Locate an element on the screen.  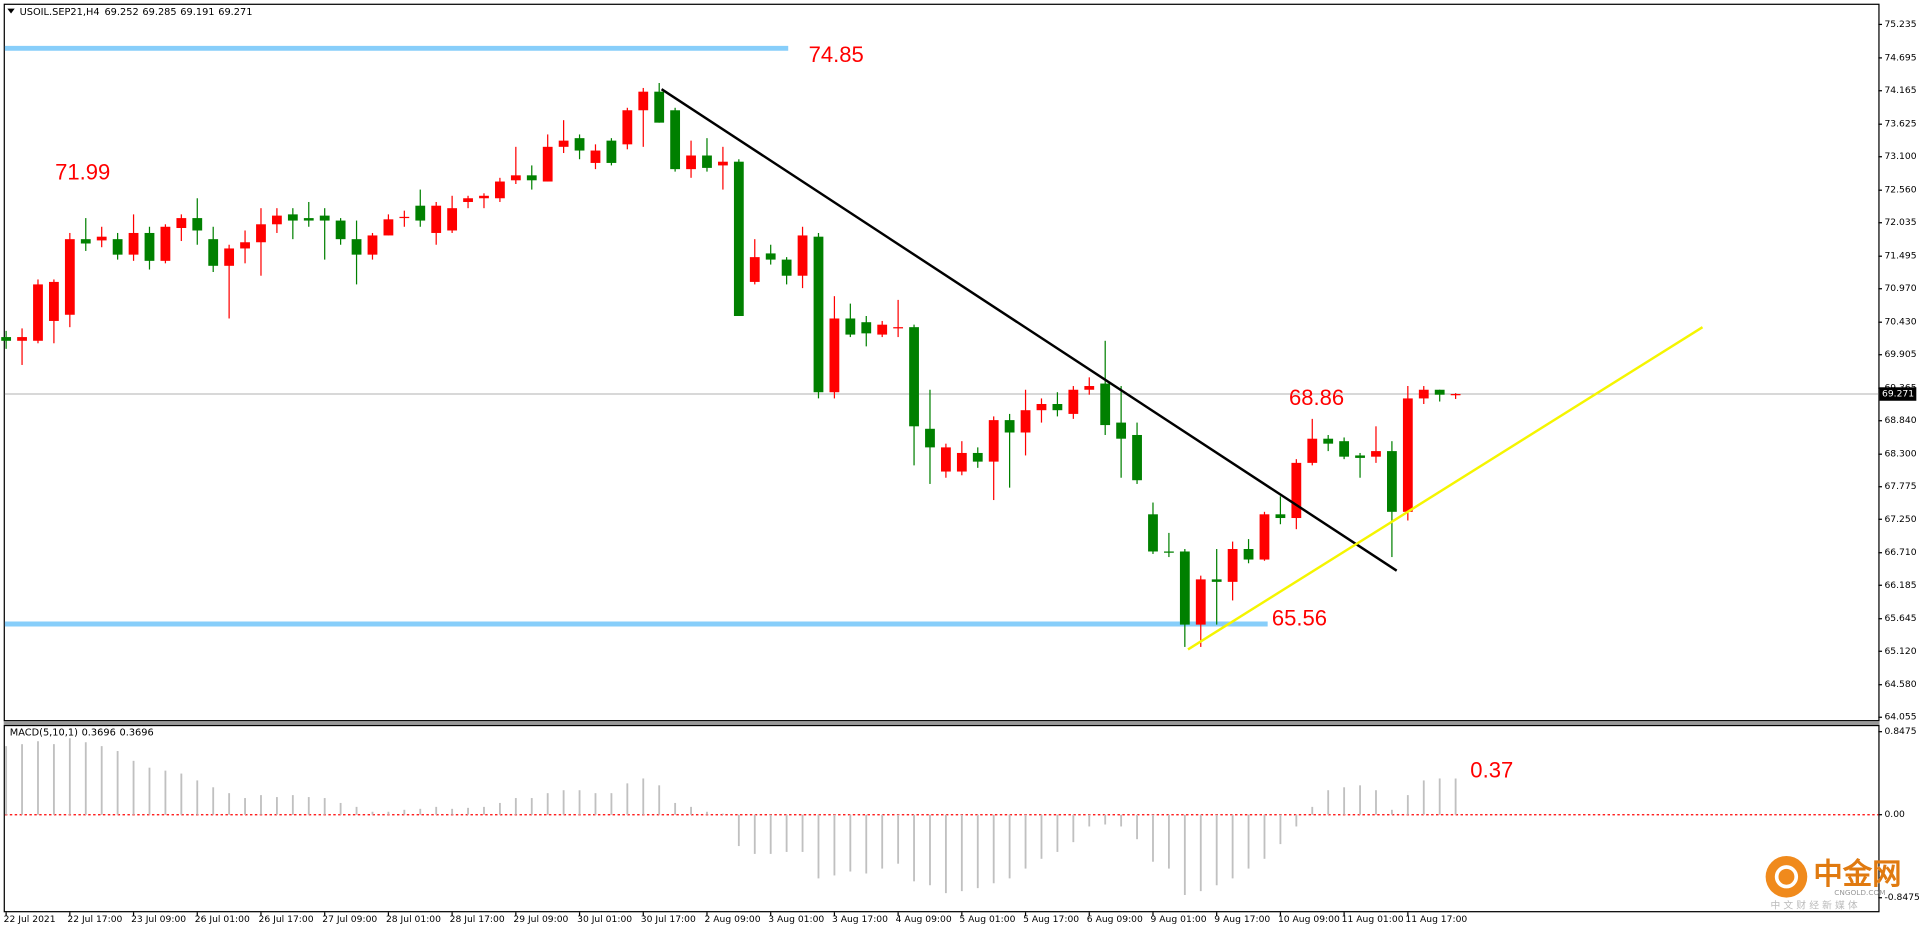
x-tick-label: 23 Jul 09:00 is located at coordinates (158, 919).